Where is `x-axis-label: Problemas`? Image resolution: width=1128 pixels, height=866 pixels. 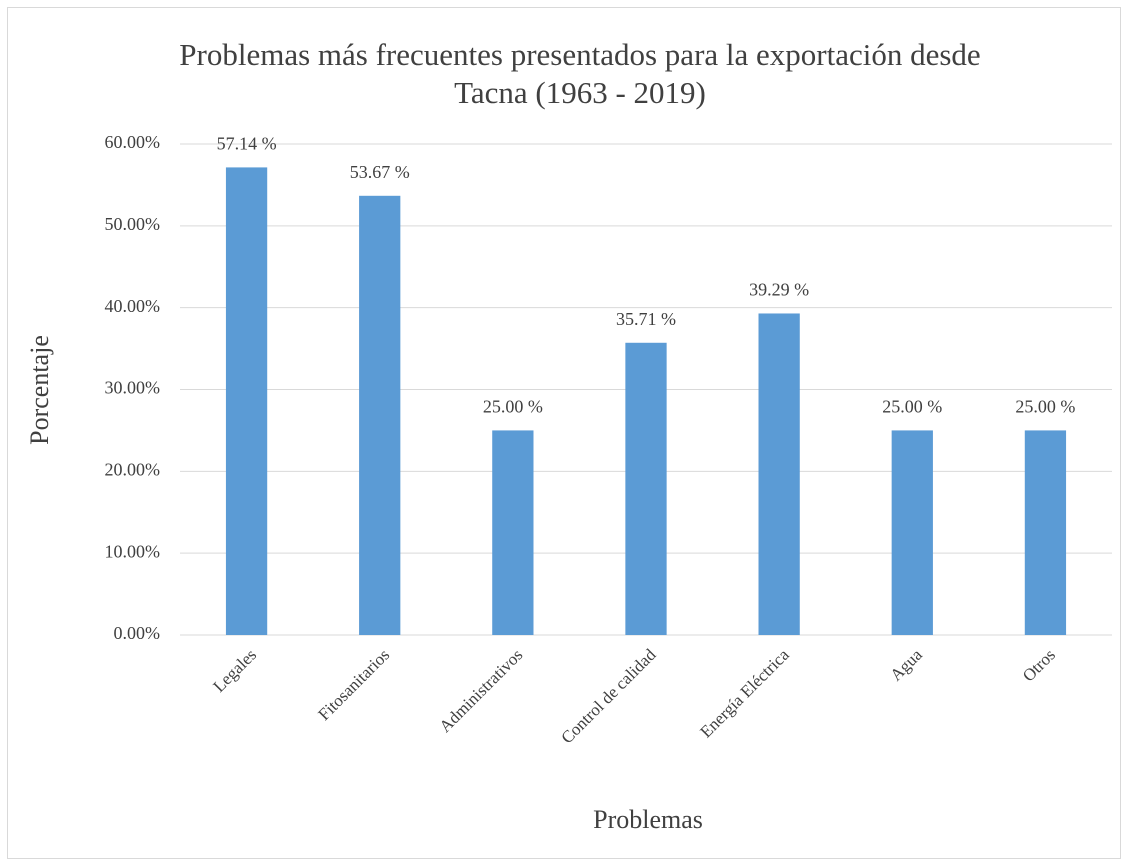
x-axis-label: Problemas is located at coordinates (648, 819).